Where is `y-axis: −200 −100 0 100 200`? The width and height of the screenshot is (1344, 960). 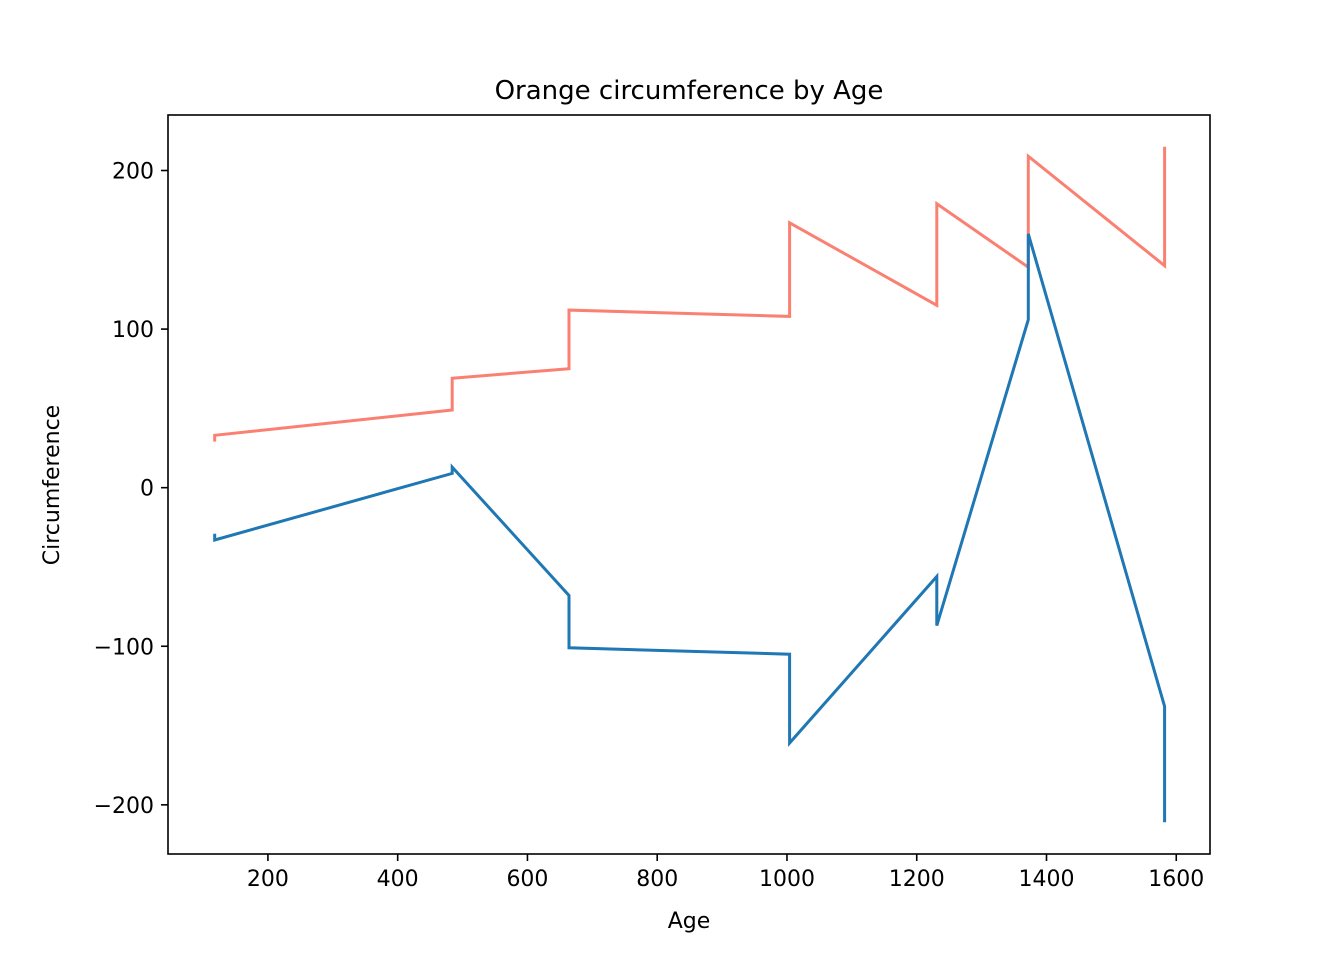
y-axis: −200 −100 0 100 200 is located at coordinates (131, 489).